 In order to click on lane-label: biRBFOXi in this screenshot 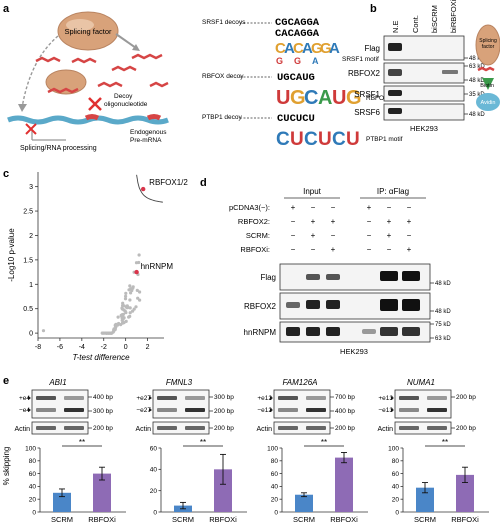, I will do `click(453, 16)`.